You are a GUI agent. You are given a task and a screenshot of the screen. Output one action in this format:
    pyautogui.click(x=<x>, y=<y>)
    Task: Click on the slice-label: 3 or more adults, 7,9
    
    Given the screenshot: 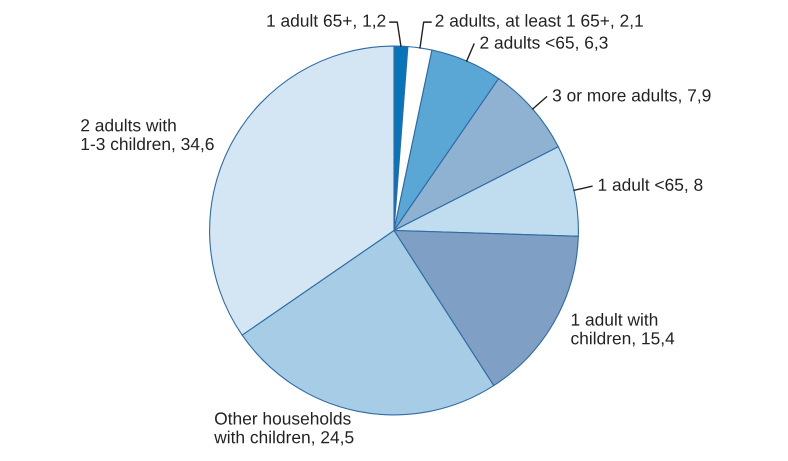 What is the action you would take?
    pyautogui.click(x=631, y=96)
    